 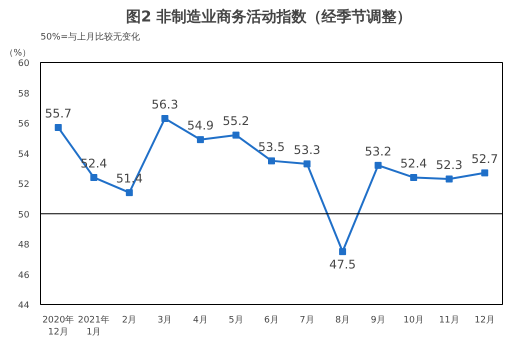 What do you see at coordinates (414, 163) in the screenshot?
I see `data-label: 52.4` at bounding box center [414, 163].